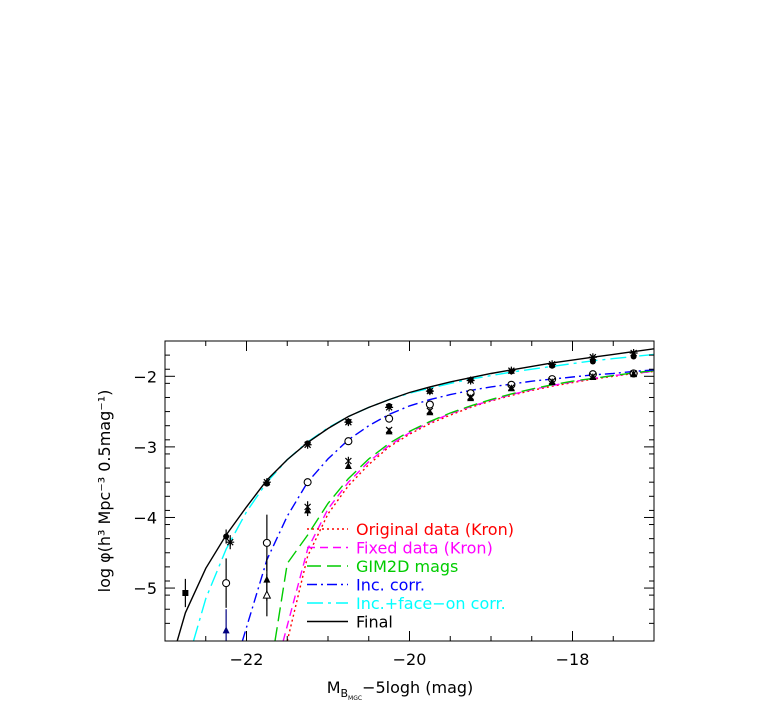  I want to click on x-axis-label: MBMGC−5logh (mag), so click(400, 690).